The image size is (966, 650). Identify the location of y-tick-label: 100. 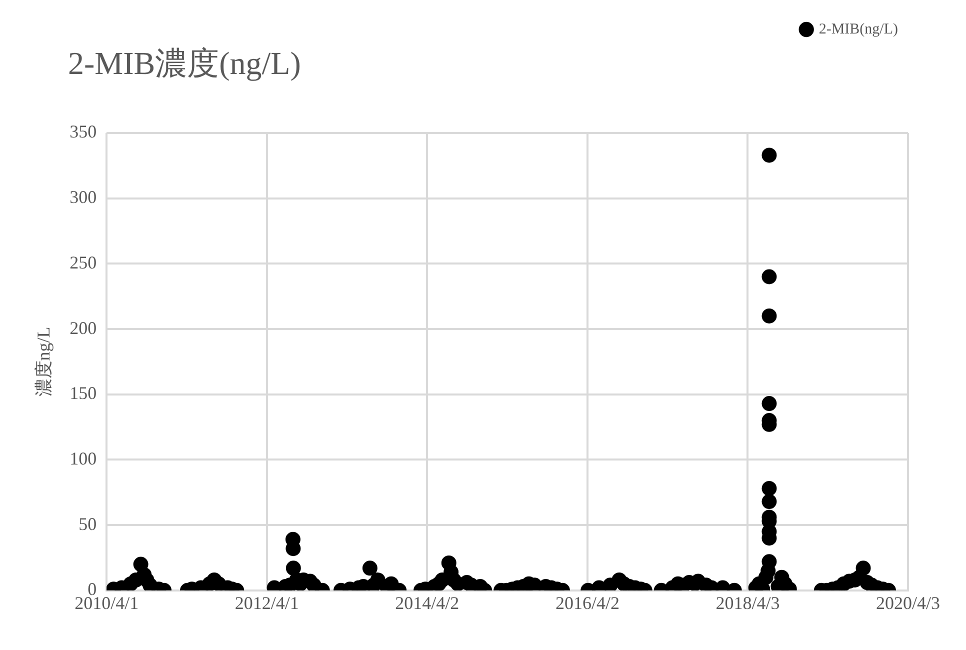
(83, 458).